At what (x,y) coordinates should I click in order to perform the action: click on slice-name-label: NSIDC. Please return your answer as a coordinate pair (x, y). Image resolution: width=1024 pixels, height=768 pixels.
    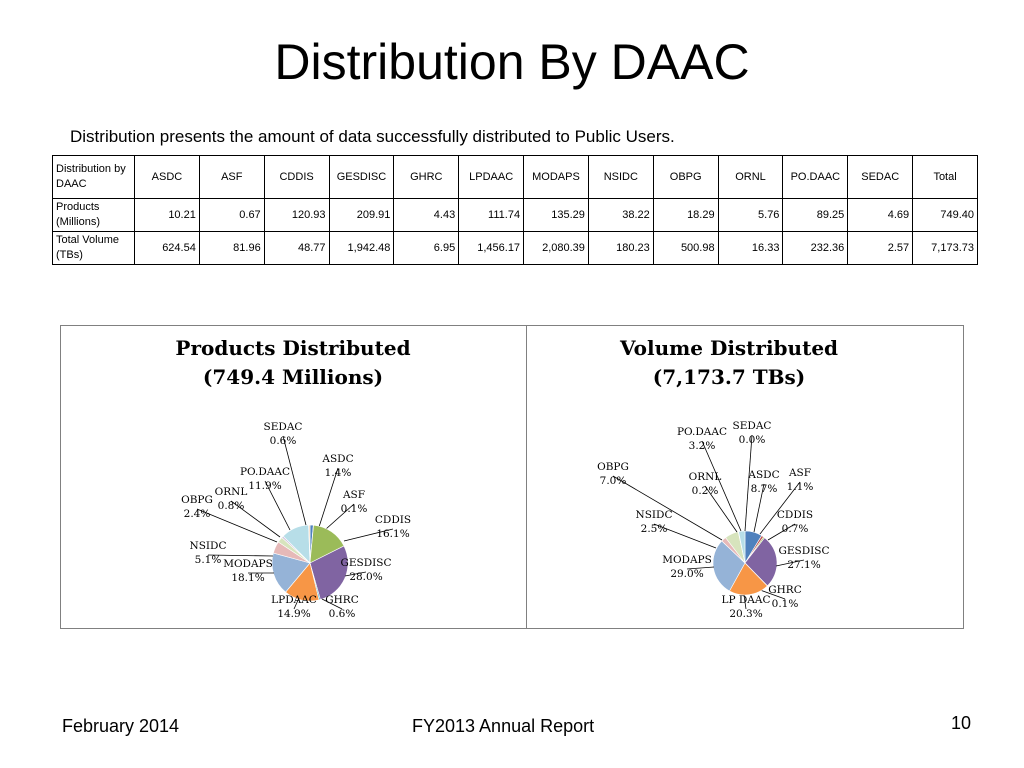
    Looking at the image, I should click on (654, 515).